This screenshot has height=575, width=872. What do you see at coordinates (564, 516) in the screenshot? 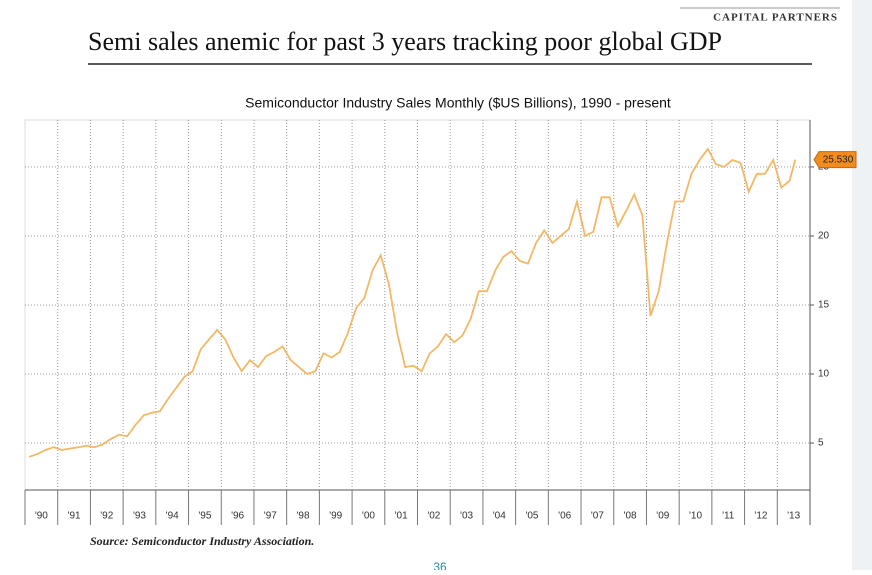
I see `x-tick-label: '06` at bounding box center [564, 516].